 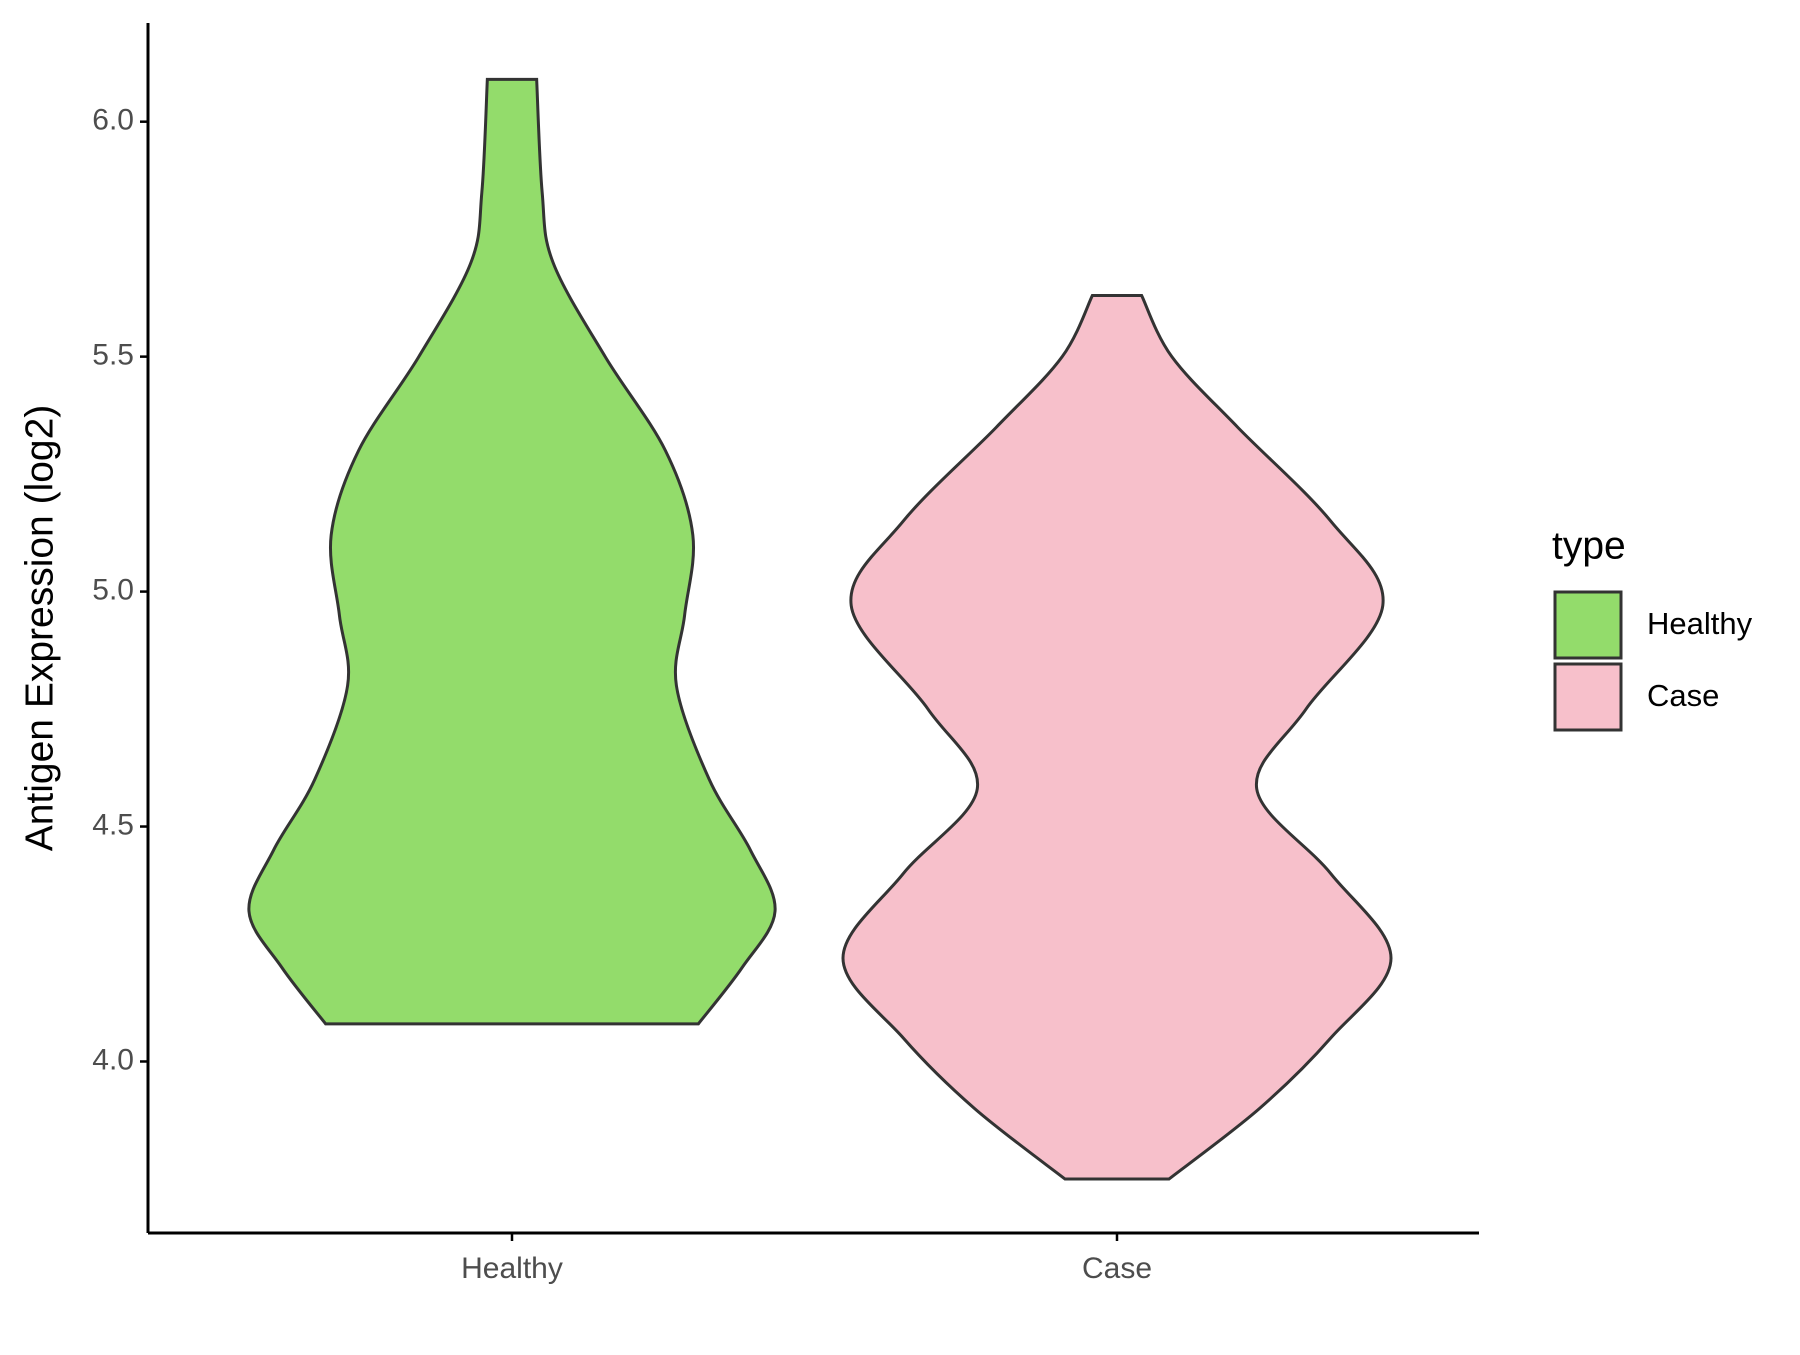 I want to click on y-tick-label: 6.0, so click(x=113, y=120).